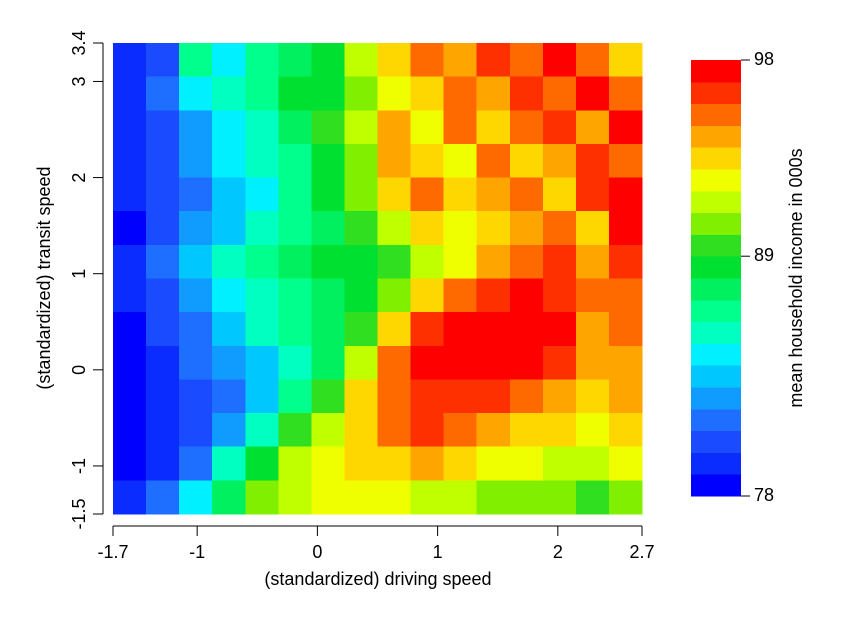 The height and width of the screenshot is (620, 841). I want to click on y-tick-label: 2, so click(79, 178).